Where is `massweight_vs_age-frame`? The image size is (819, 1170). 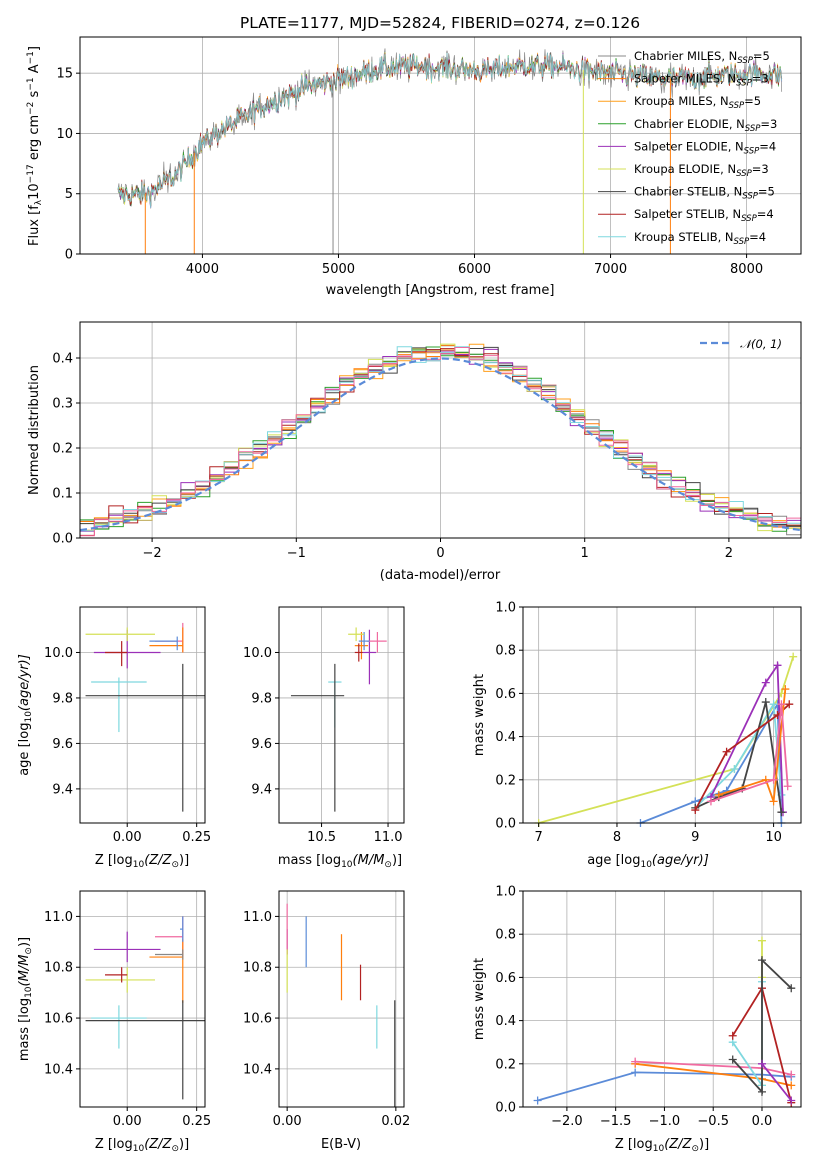 massweight_vs_age-frame is located at coordinates (662, 715).